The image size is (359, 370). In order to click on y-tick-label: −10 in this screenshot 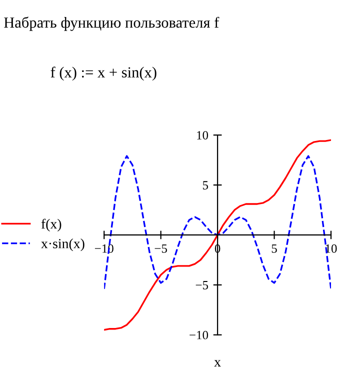, I will do `click(199, 335)`.